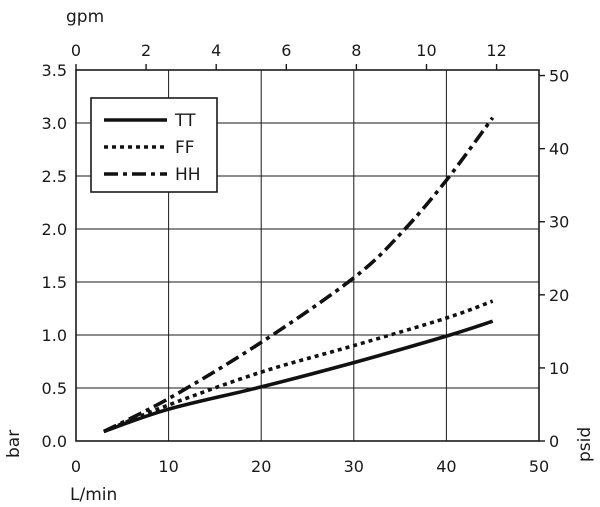 This screenshot has height=507, width=600. I want to click on y-left-tick-label: 1.0, so click(54, 335).